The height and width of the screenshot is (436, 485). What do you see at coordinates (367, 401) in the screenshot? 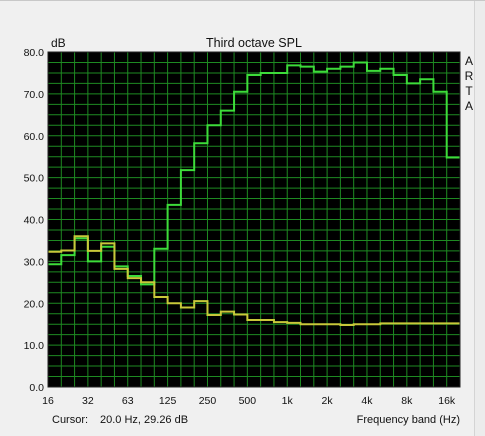
I see `x-tick-label: 4k` at bounding box center [367, 401].